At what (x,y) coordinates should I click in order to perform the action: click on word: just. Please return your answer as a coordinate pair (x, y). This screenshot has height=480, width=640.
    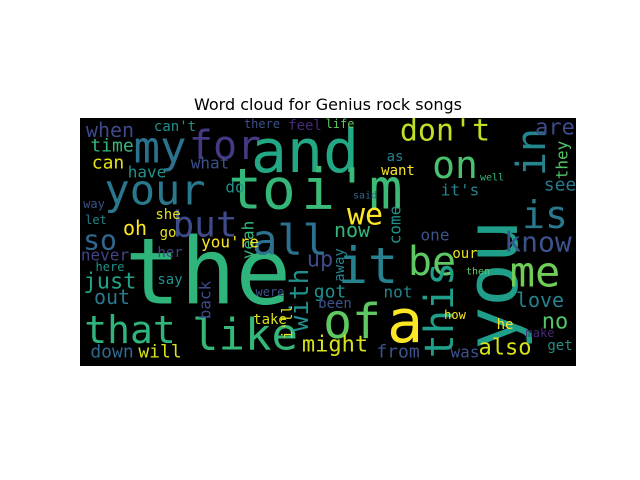
    Looking at the image, I should click on (110, 282).